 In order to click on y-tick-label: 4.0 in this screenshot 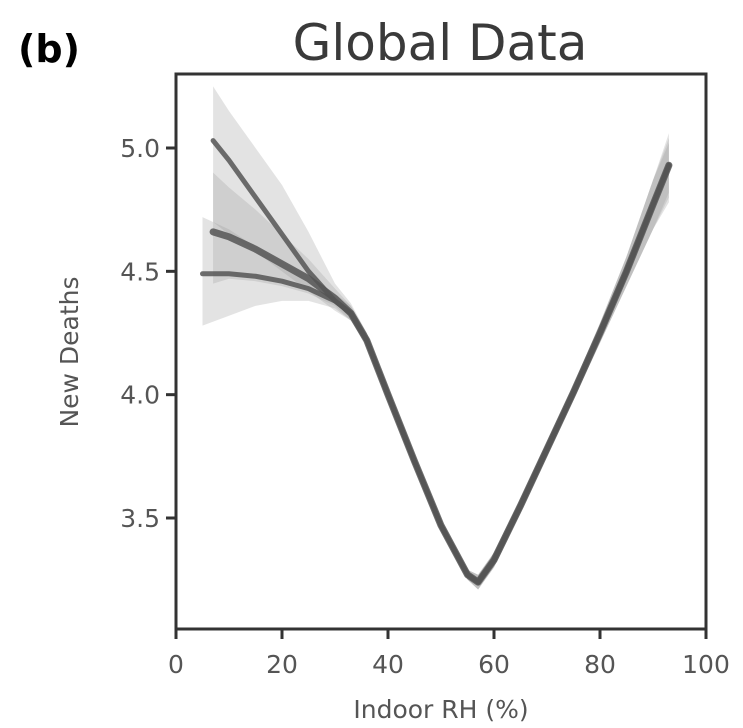, I will do `click(140, 395)`.